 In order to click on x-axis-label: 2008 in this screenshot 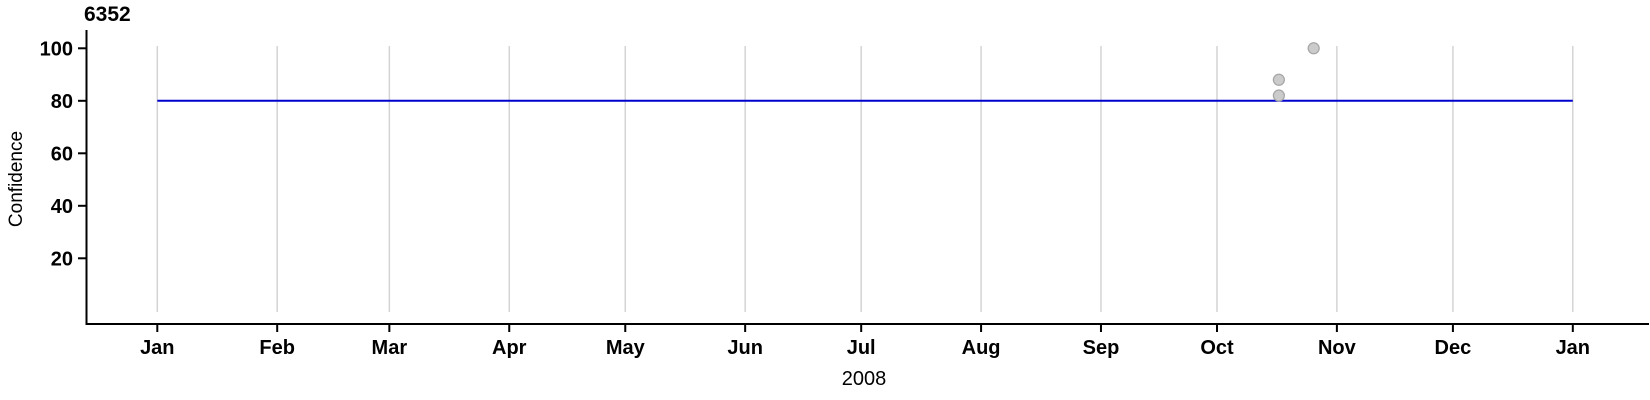, I will do `click(864, 379)`.